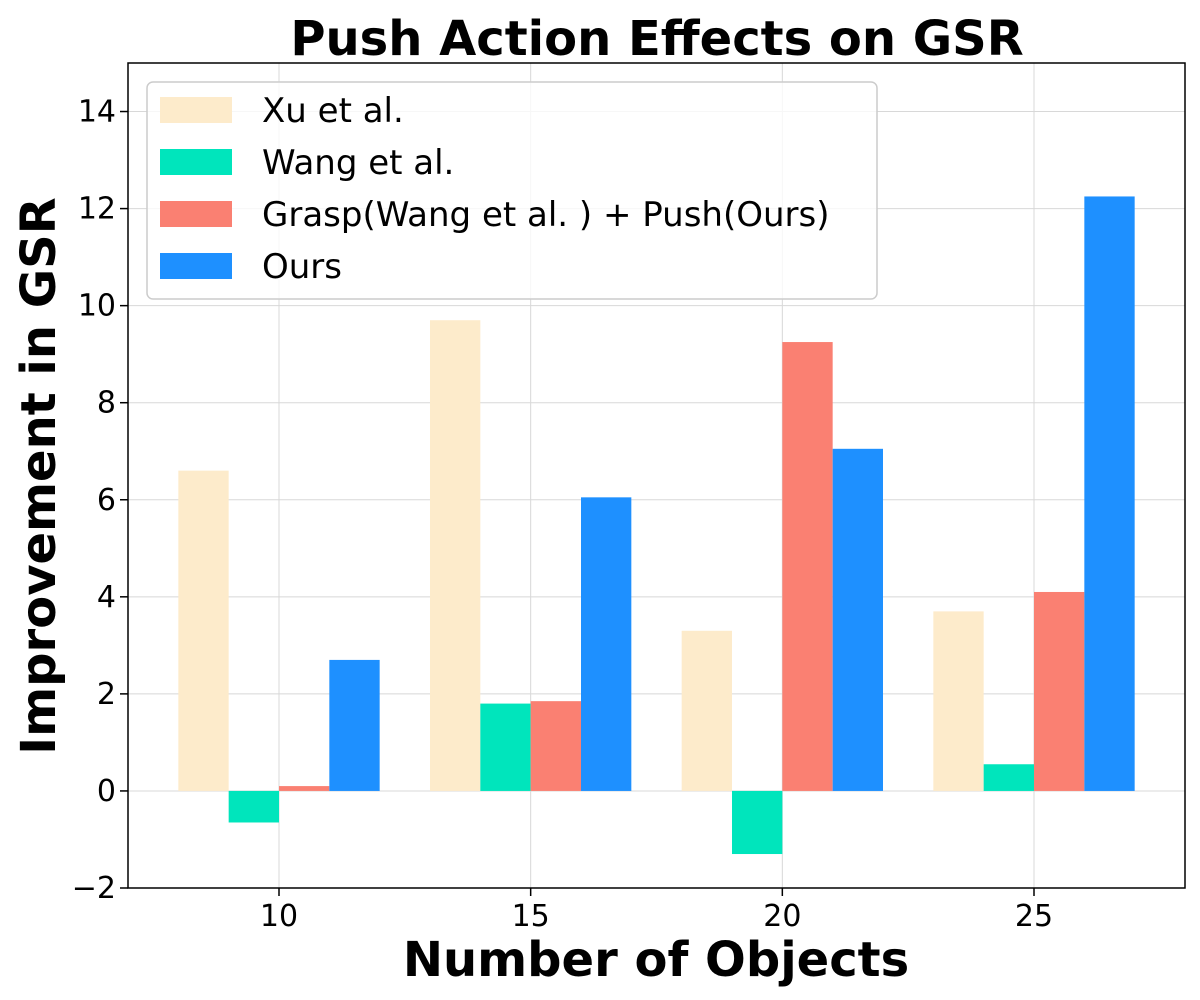 This screenshot has width=1200, height=1000. What do you see at coordinates (302, 267) in the screenshot?
I see `legend-label: Ours` at bounding box center [302, 267].